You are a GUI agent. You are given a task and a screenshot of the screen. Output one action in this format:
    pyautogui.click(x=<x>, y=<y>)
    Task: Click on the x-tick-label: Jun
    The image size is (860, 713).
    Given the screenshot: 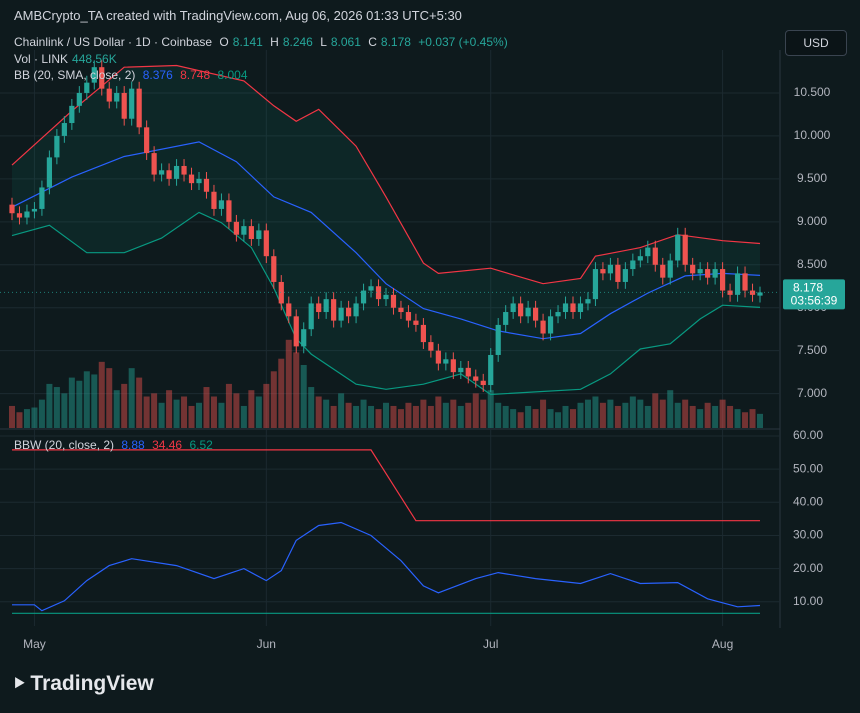 What is the action you would take?
    pyautogui.click(x=266, y=644)
    